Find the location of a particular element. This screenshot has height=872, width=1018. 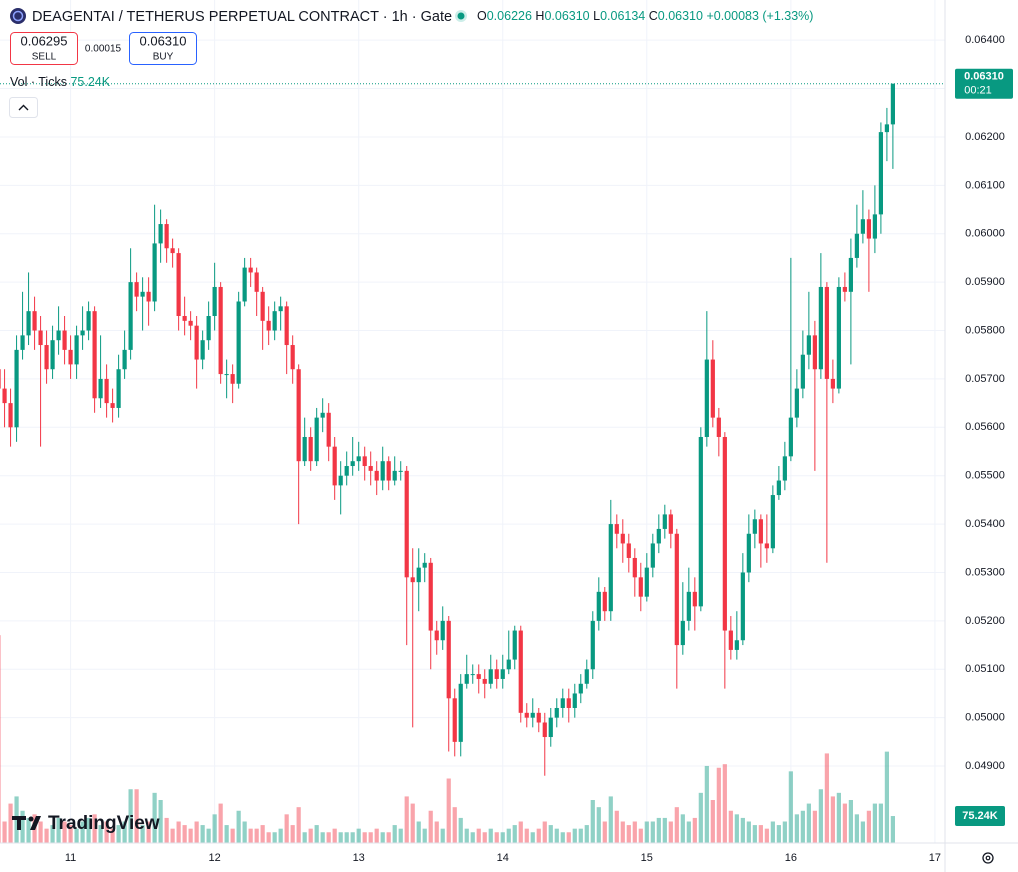

ohlc-key: O is located at coordinates (482, 16).